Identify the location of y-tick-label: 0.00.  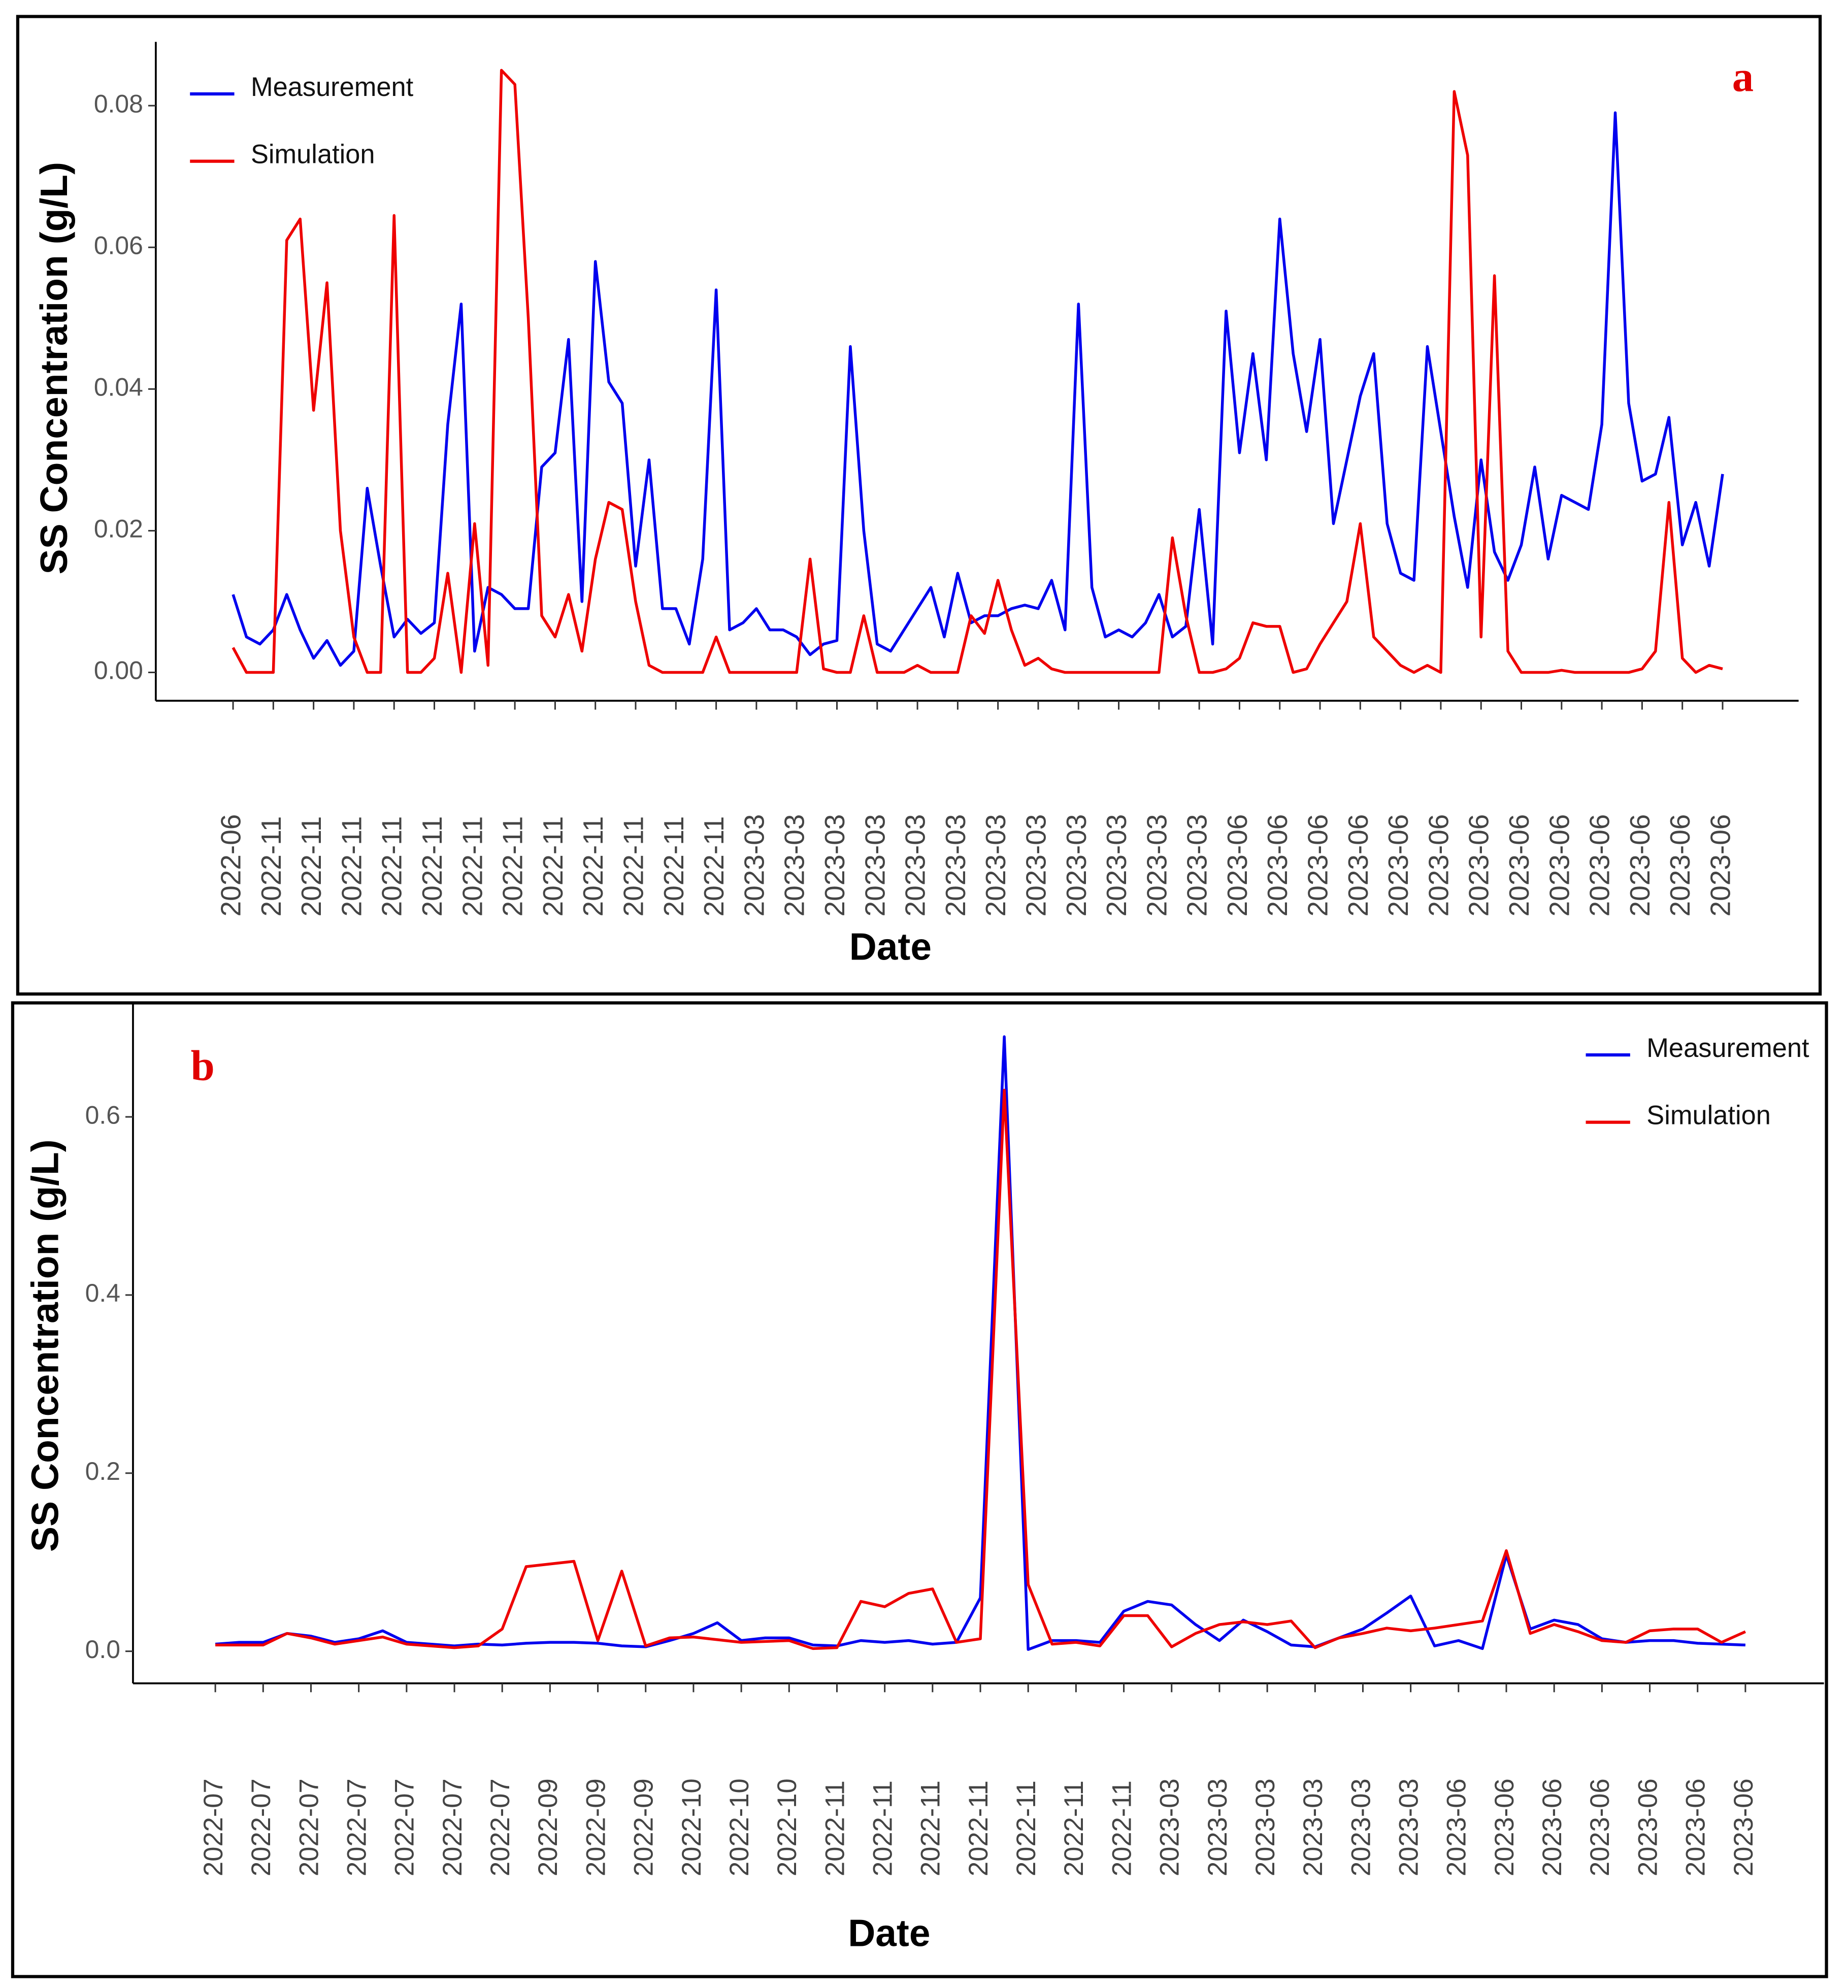
(118, 670).